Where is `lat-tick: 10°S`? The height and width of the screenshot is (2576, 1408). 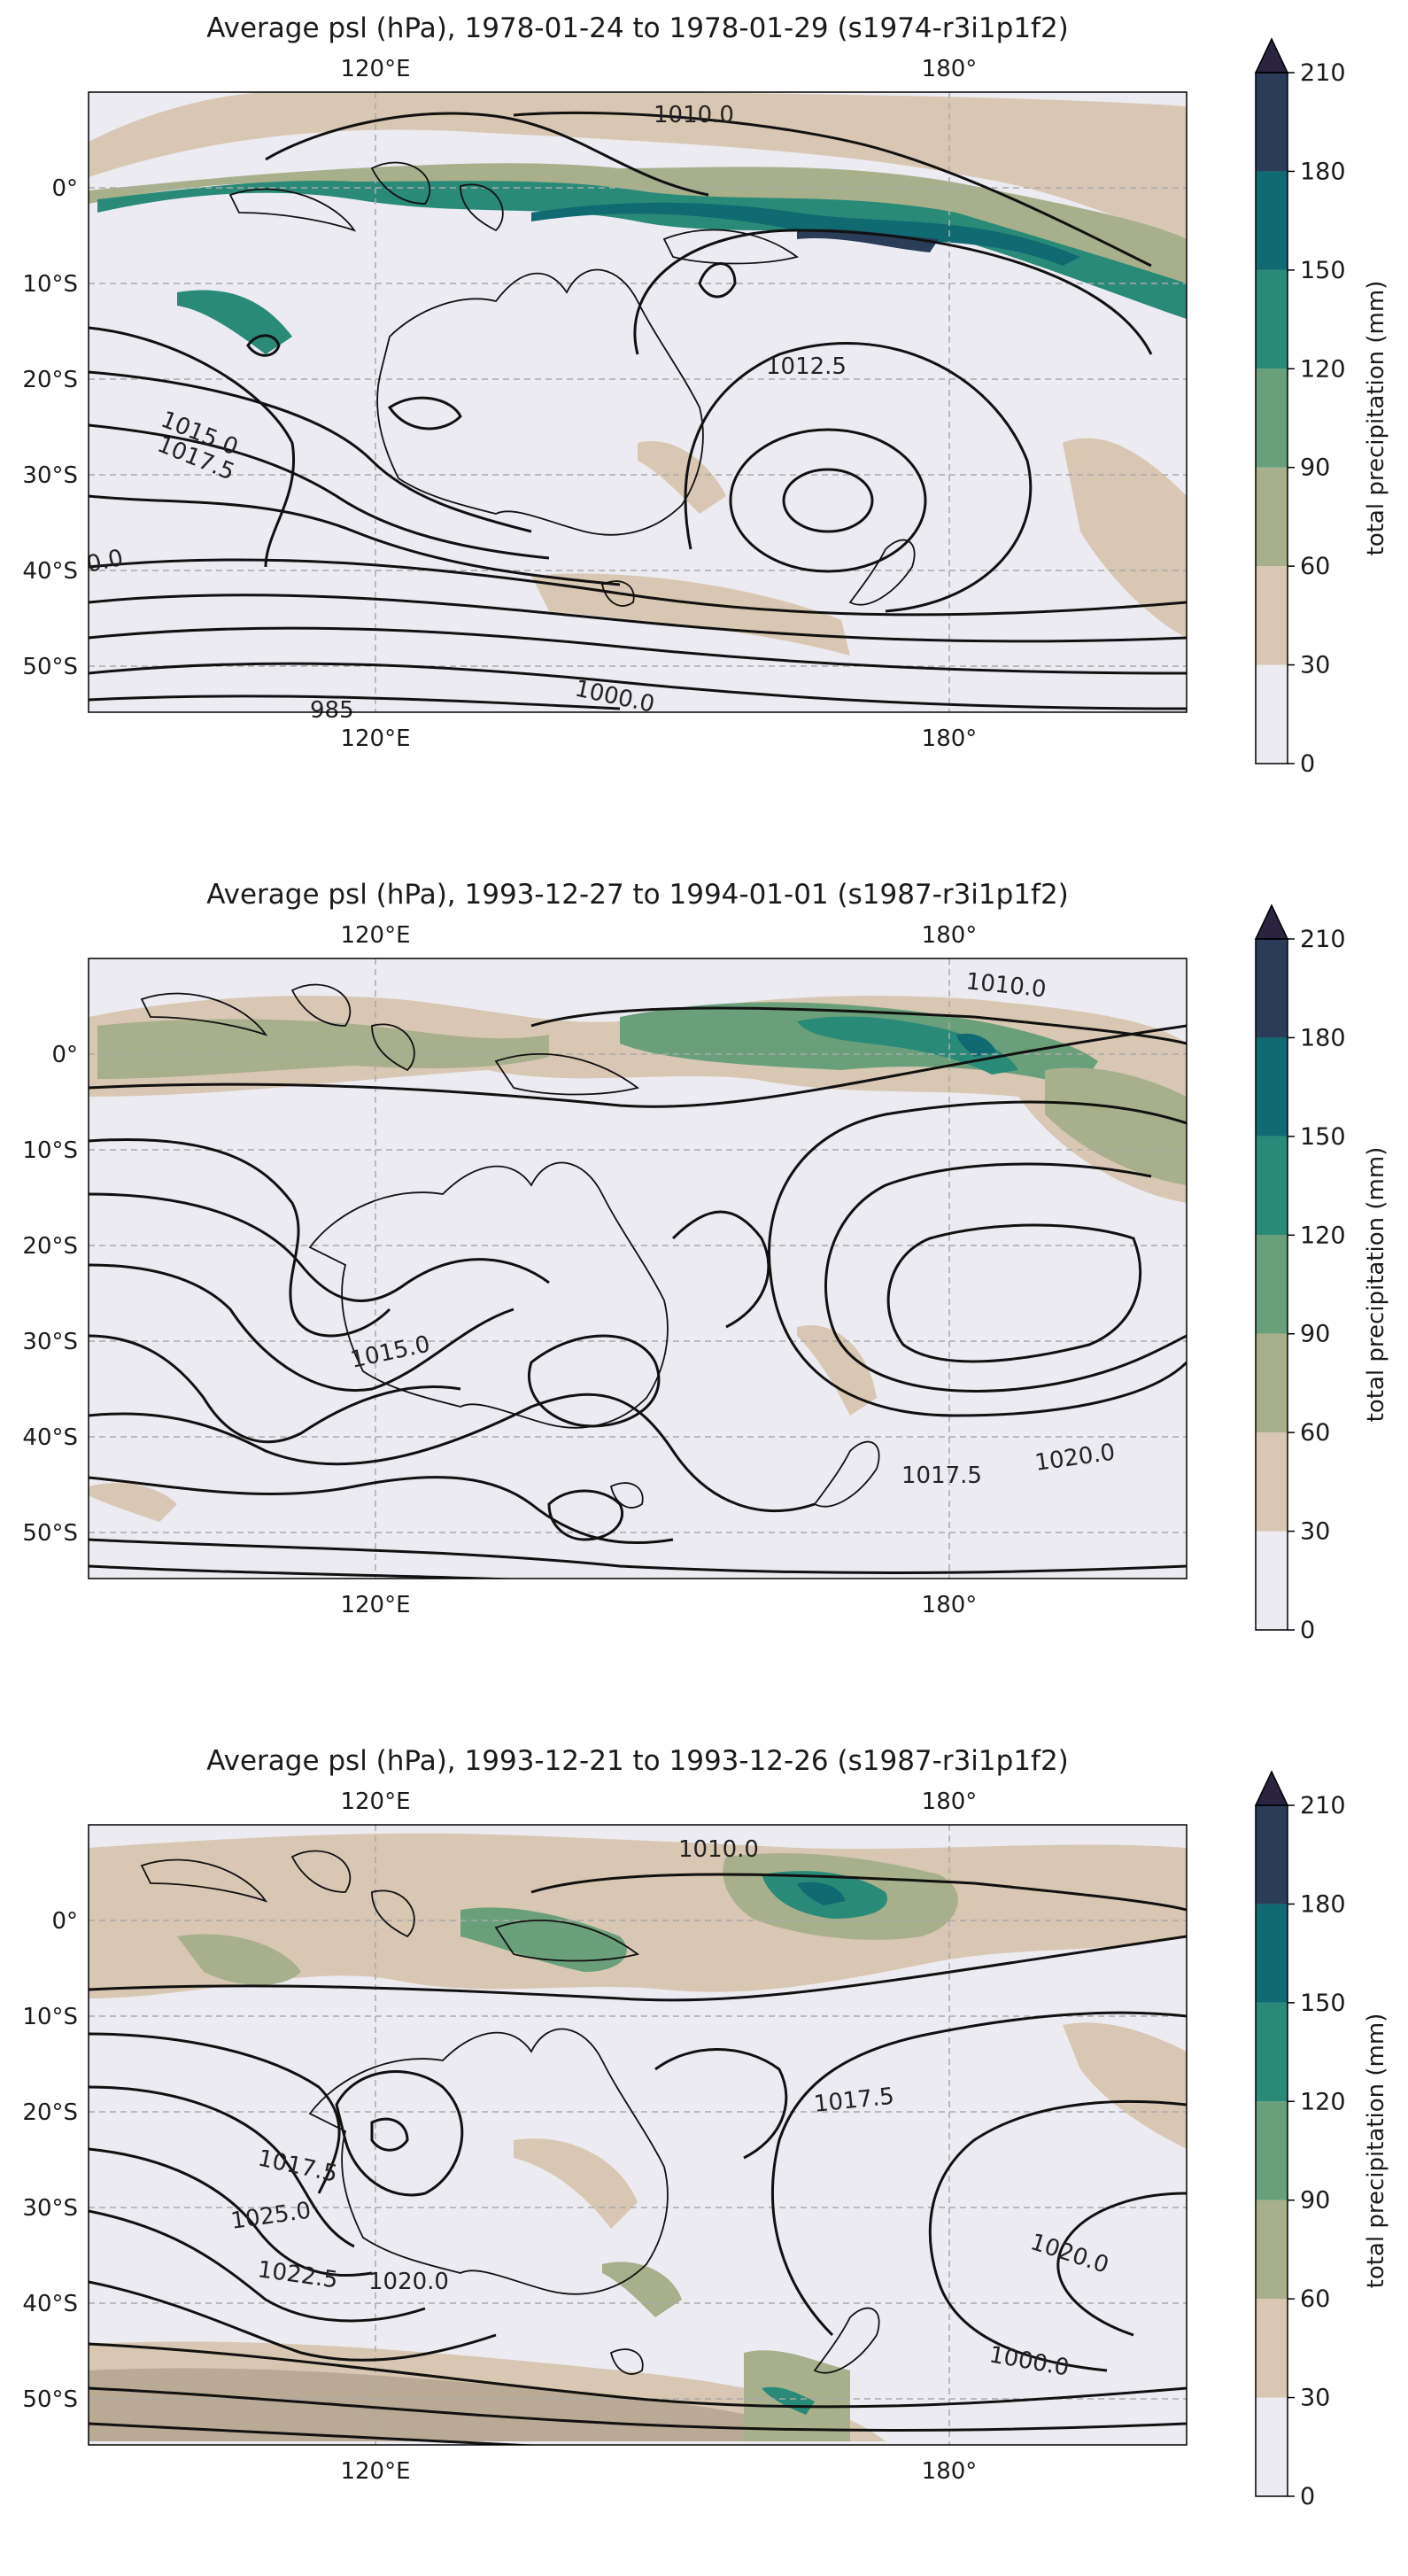
lat-tick: 10°S is located at coordinates (50, 2017).